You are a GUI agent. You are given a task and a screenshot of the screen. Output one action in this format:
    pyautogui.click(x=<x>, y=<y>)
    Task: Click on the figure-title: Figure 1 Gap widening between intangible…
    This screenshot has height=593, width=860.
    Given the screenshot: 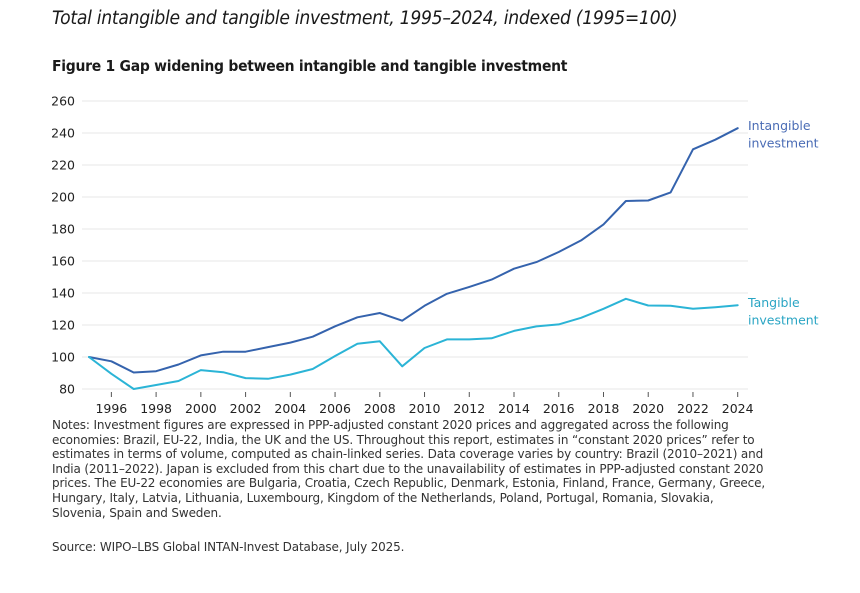 What is the action you would take?
    pyautogui.click(x=310, y=66)
    